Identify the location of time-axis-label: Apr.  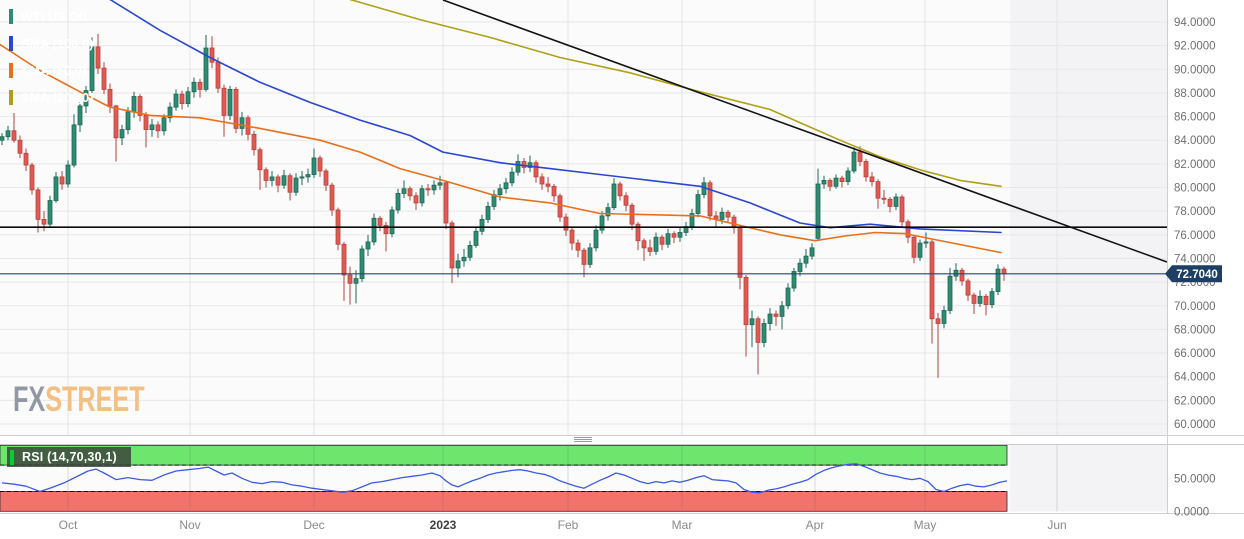
(815, 525).